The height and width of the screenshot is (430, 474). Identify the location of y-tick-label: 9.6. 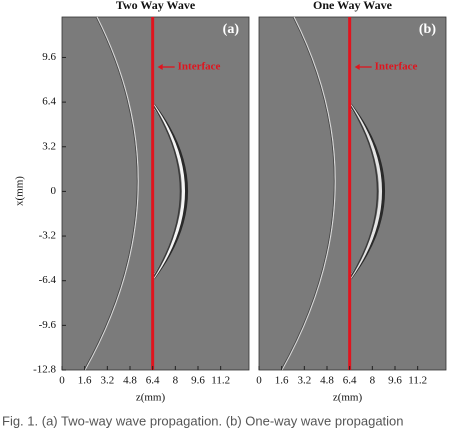
(49, 57).